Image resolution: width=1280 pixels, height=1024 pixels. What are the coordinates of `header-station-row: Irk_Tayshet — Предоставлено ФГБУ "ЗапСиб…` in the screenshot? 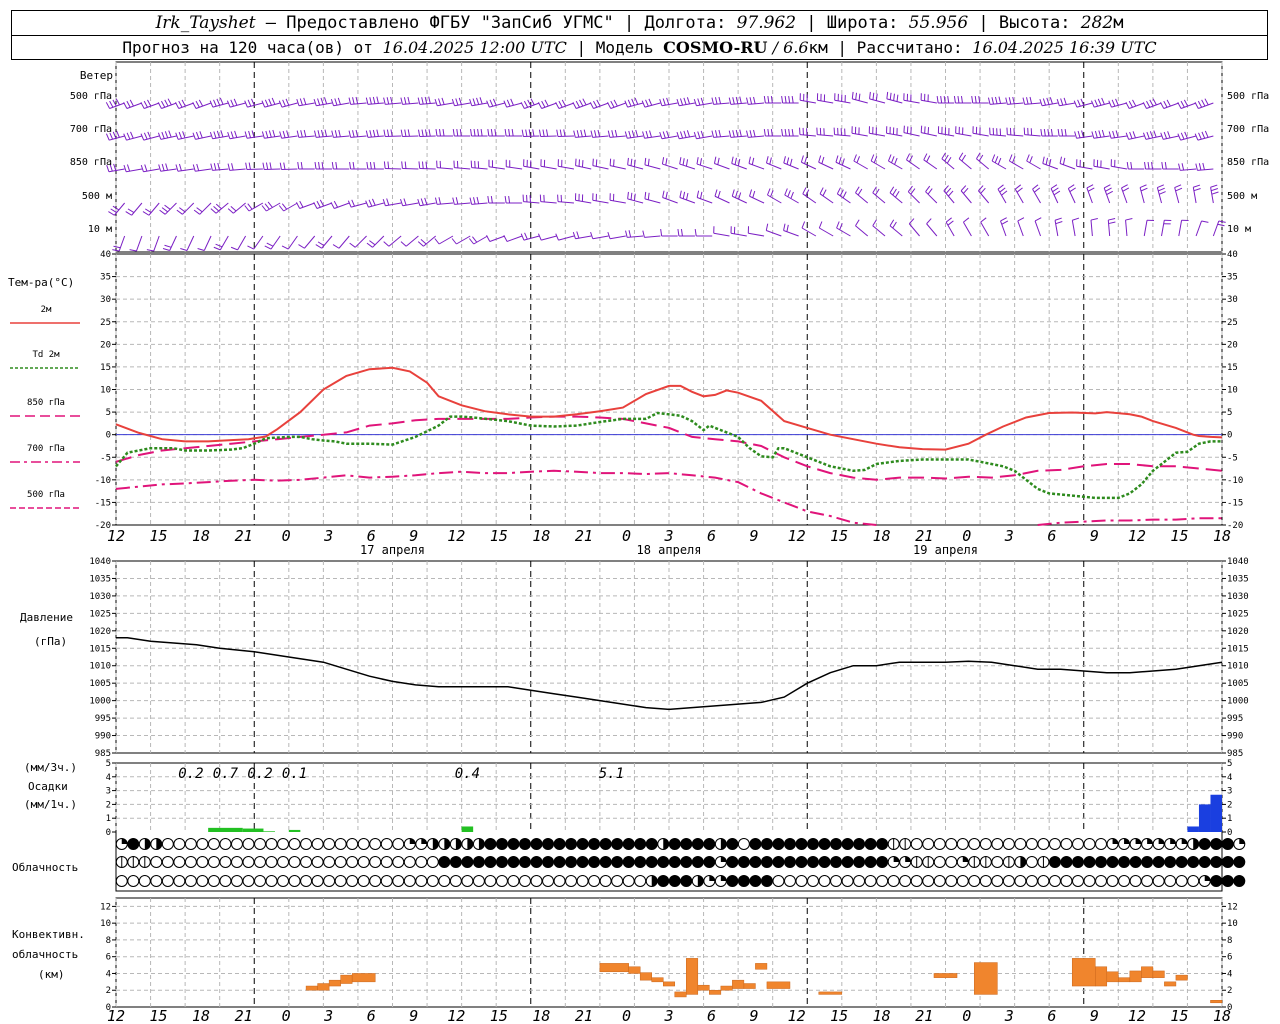 It's located at (639, 23).